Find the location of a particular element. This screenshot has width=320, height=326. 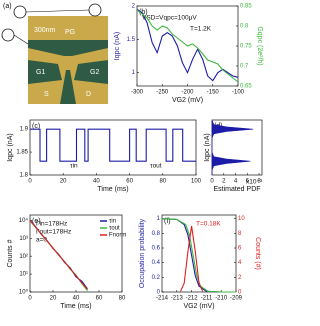

y-tick-label: 0 is located at coordinates (159, 293).